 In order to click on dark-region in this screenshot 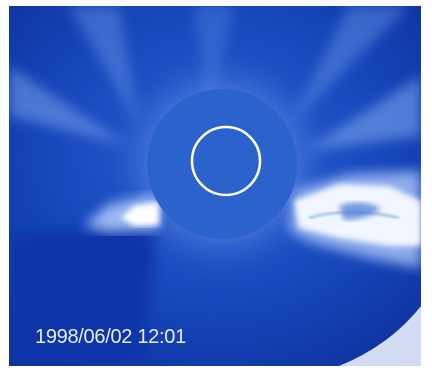, I will do `click(84, 293)`.